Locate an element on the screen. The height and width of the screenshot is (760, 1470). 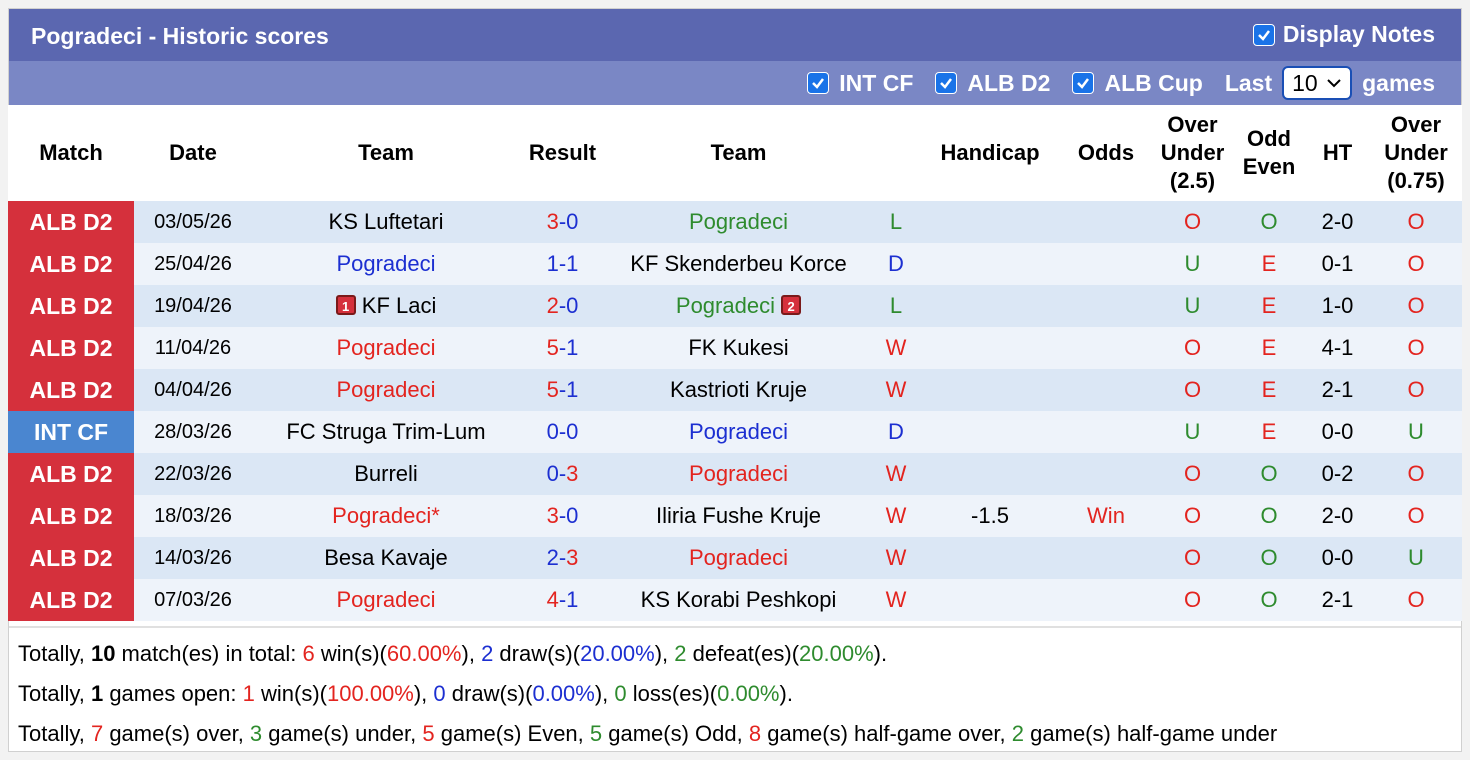
summary-text: ). is located at coordinates (786, 693).